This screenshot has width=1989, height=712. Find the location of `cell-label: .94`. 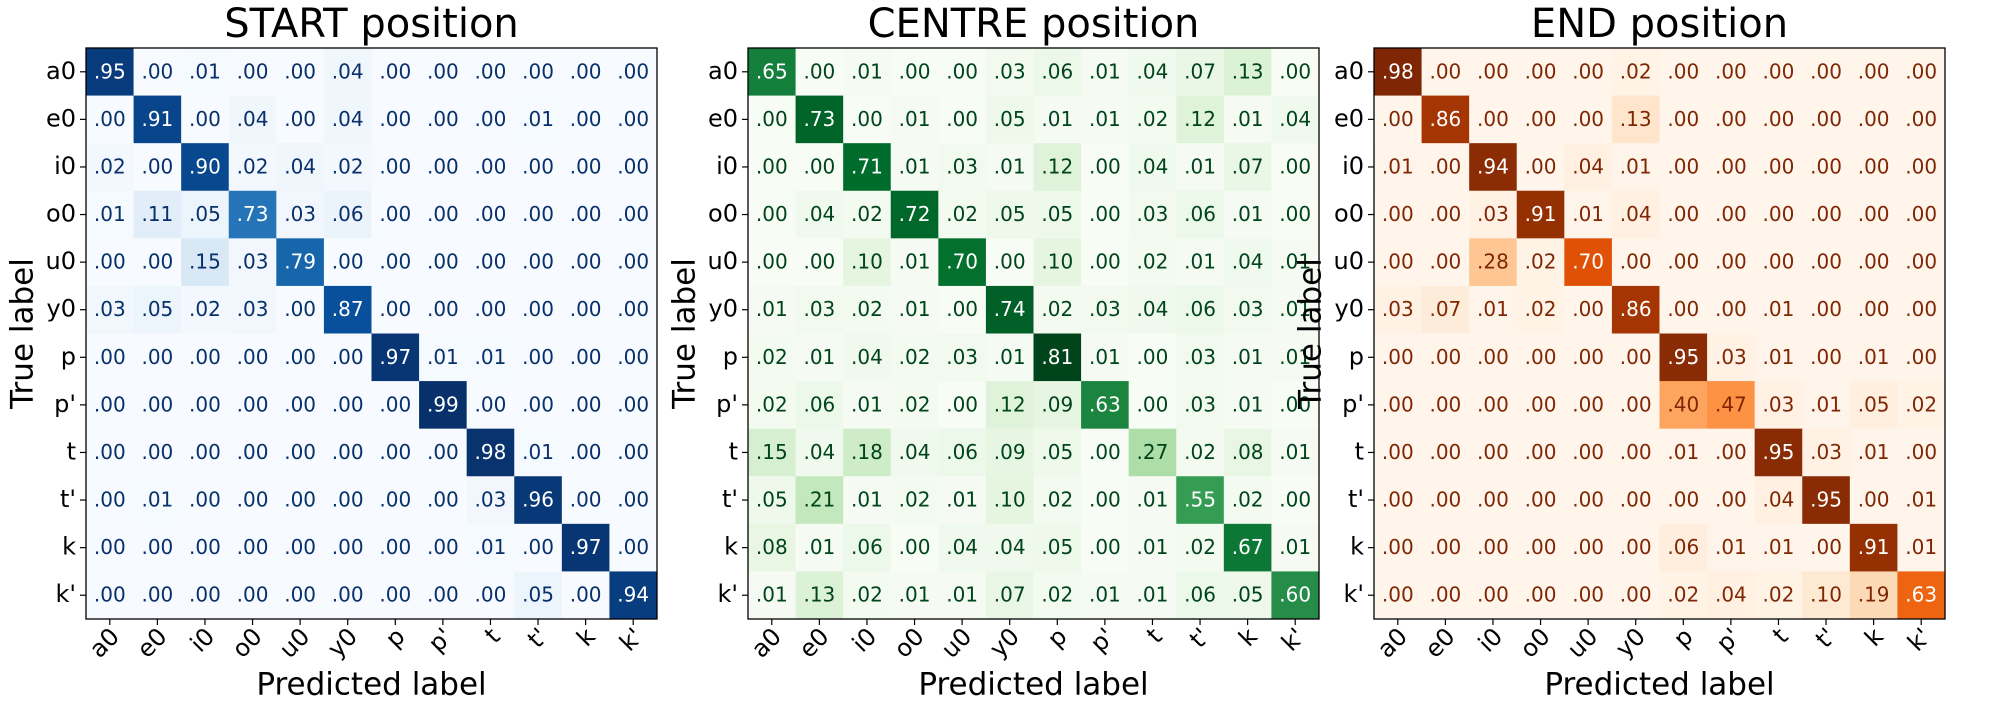

cell-label: .94 is located at coordinates (1493, 166).